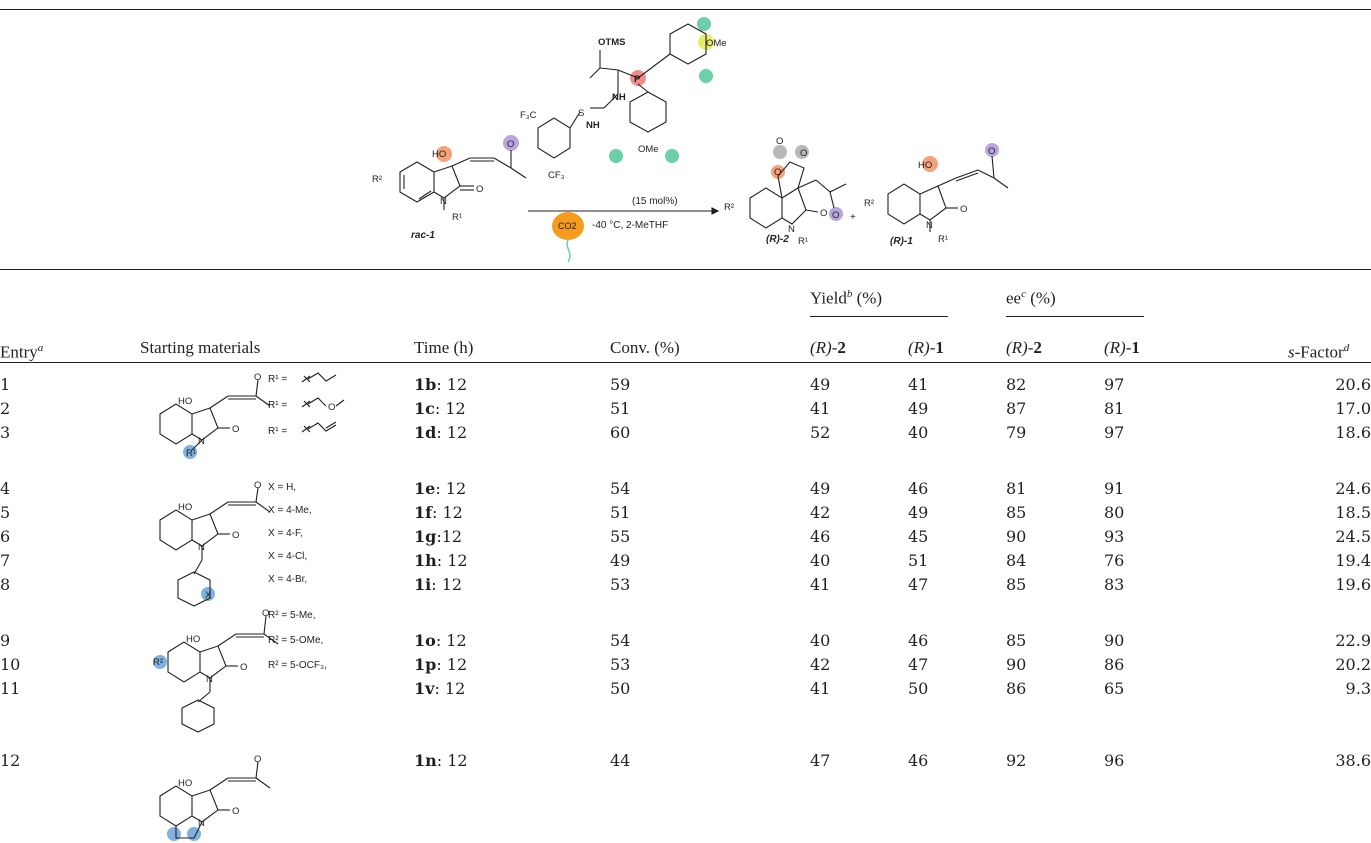 The image size is (1371, 843). What do you see at coordinates (425, 432) in the screenshot?
I see `compound-label: 1d` at bounding box center [425, 432].